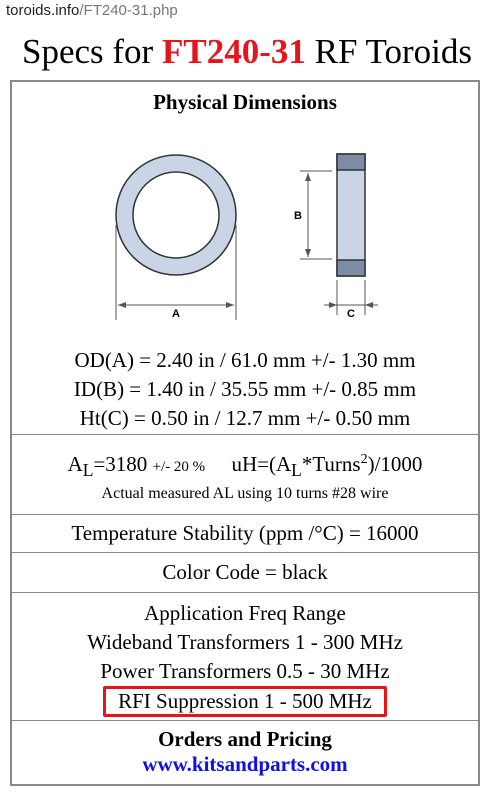 This screenshot has width=494, height=800. I want to click on formula-sup: 2, so click(364, 459).